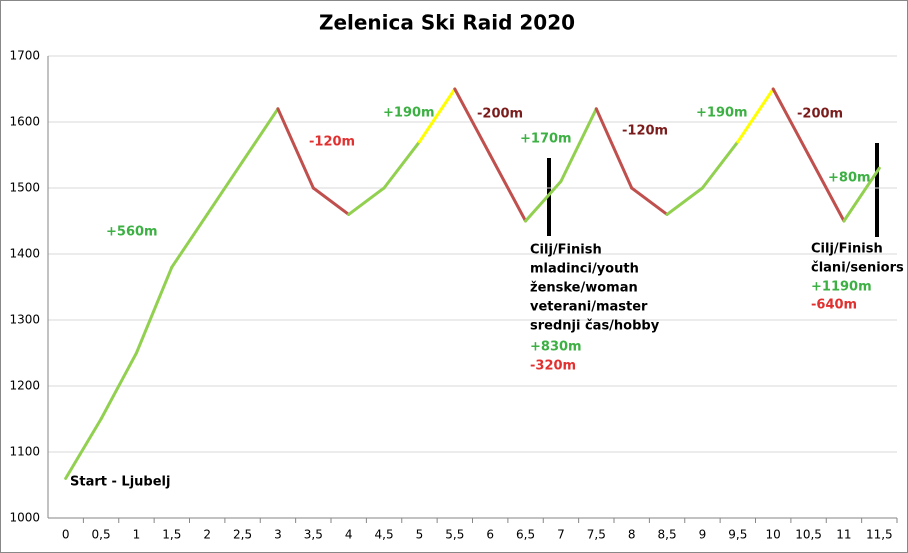 The image size is (908, 553). What do you see at coordinates (24, 122) in the screenshot?
I see `y-tick-label: 1600` at bounding box center [24, 122].